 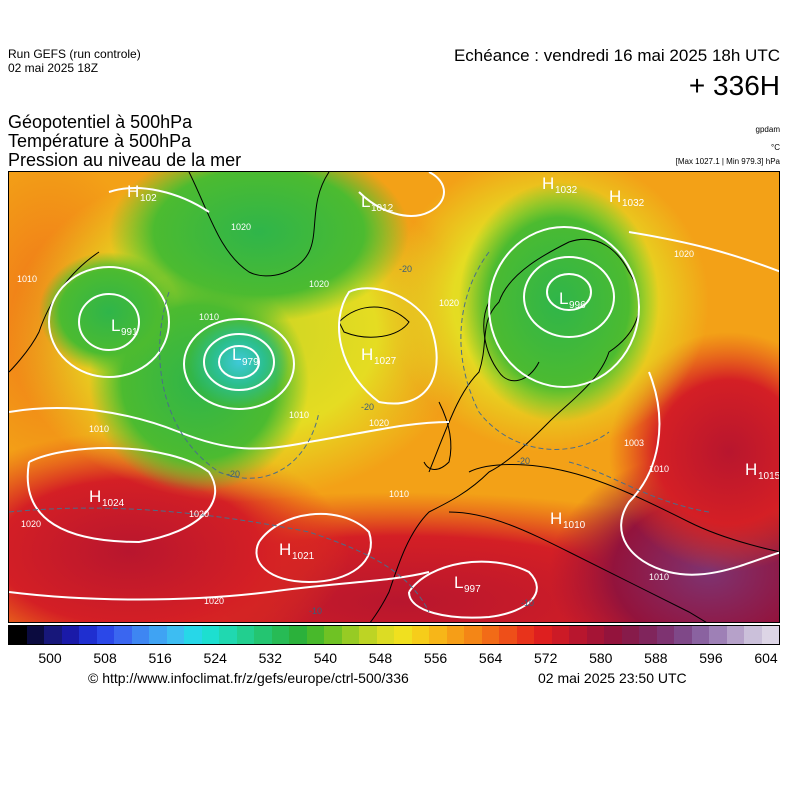 What do you see at coordinates (766, 658) in the screenshot?
I see `scale-label: 604` at bounding box center [766, 658].